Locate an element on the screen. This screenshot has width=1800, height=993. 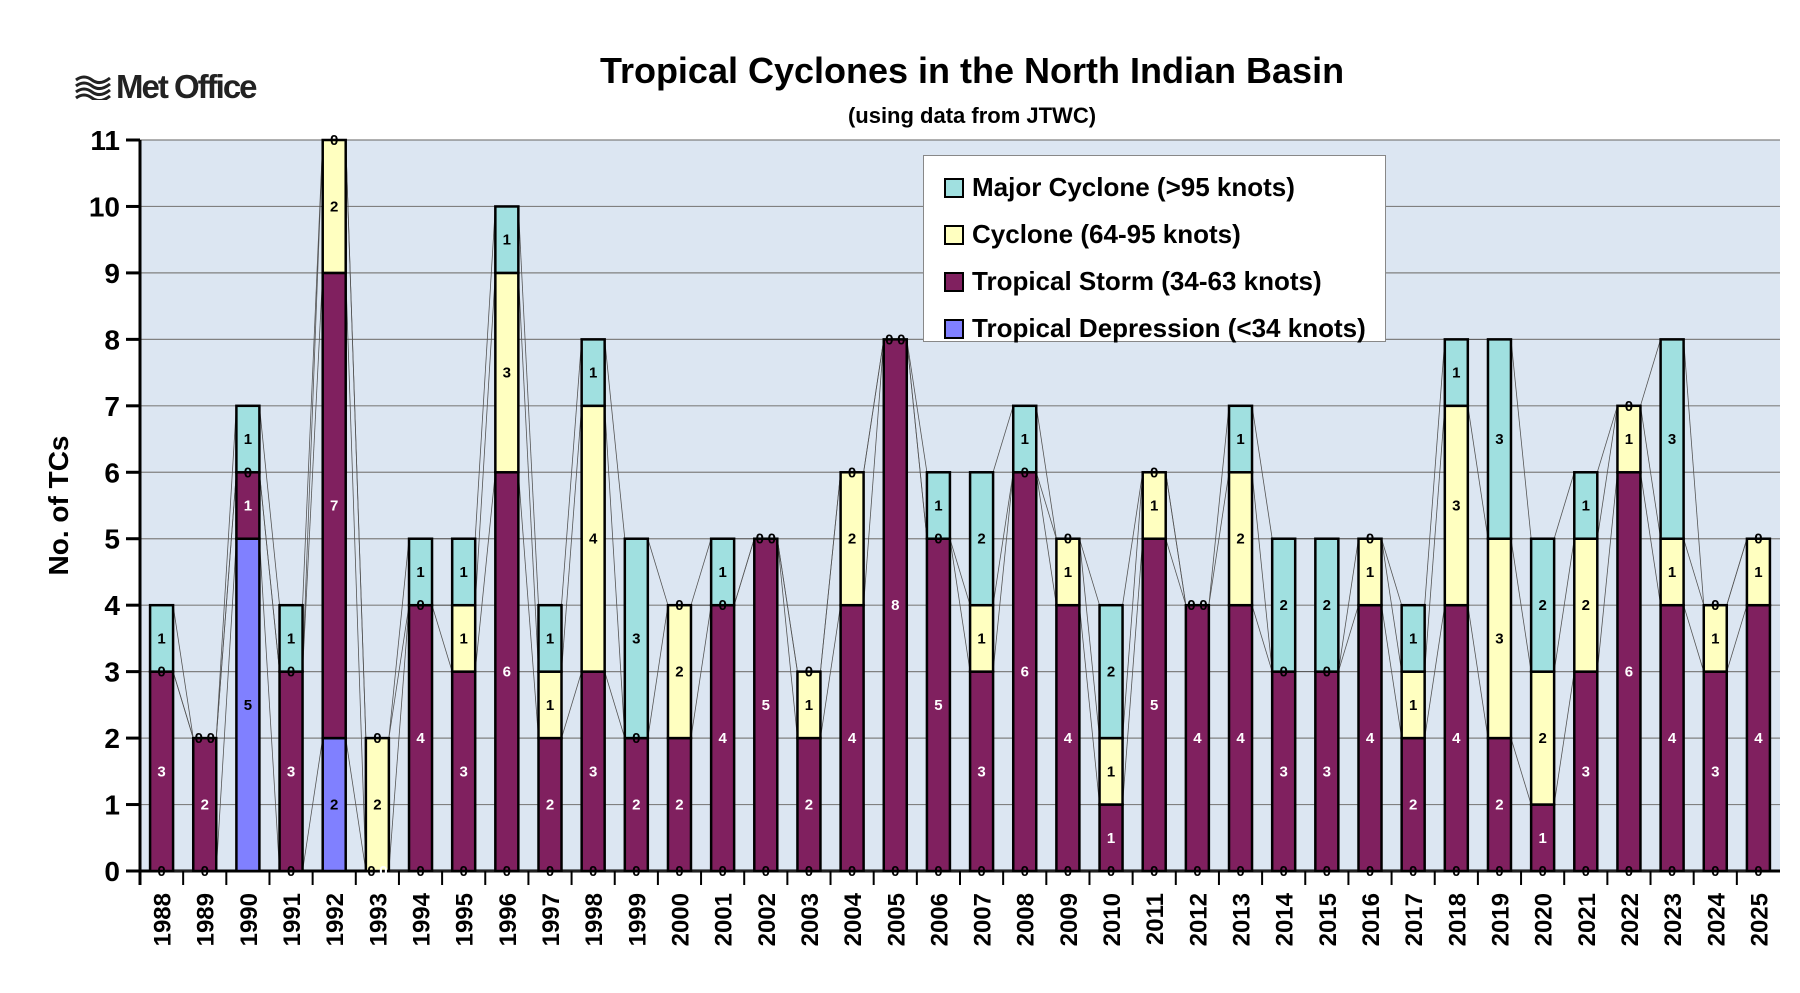
data-label: 5 is located at coordinates (938, 705).